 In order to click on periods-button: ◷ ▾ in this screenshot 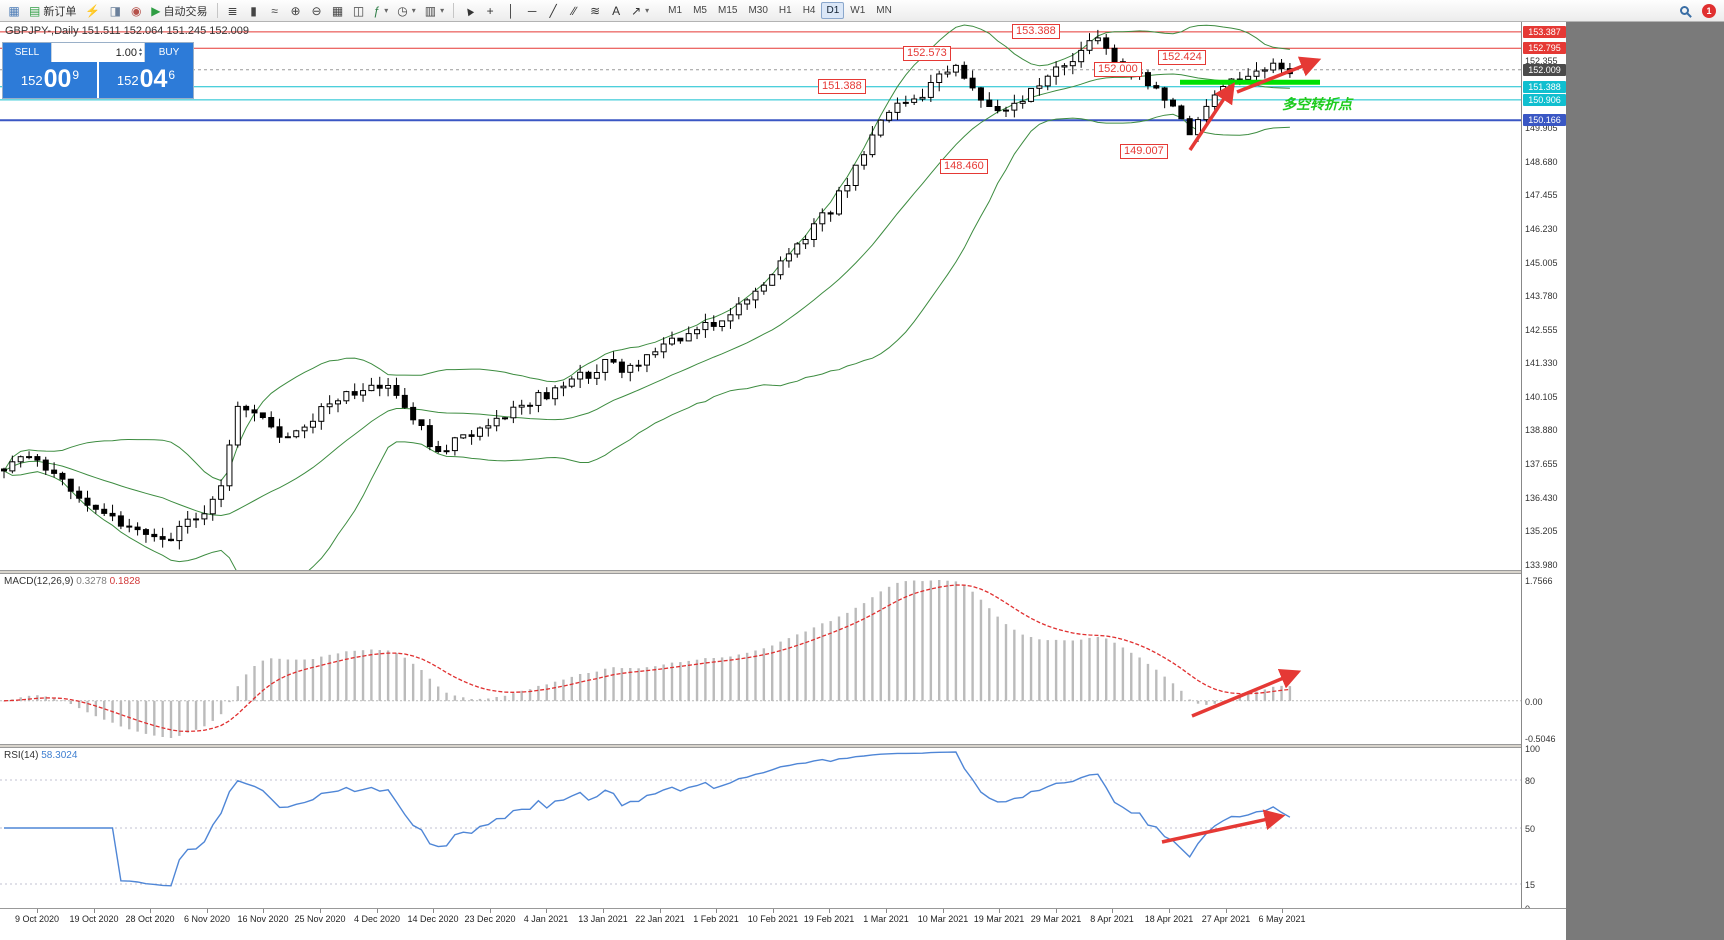, I will do `click(406, 11)`.